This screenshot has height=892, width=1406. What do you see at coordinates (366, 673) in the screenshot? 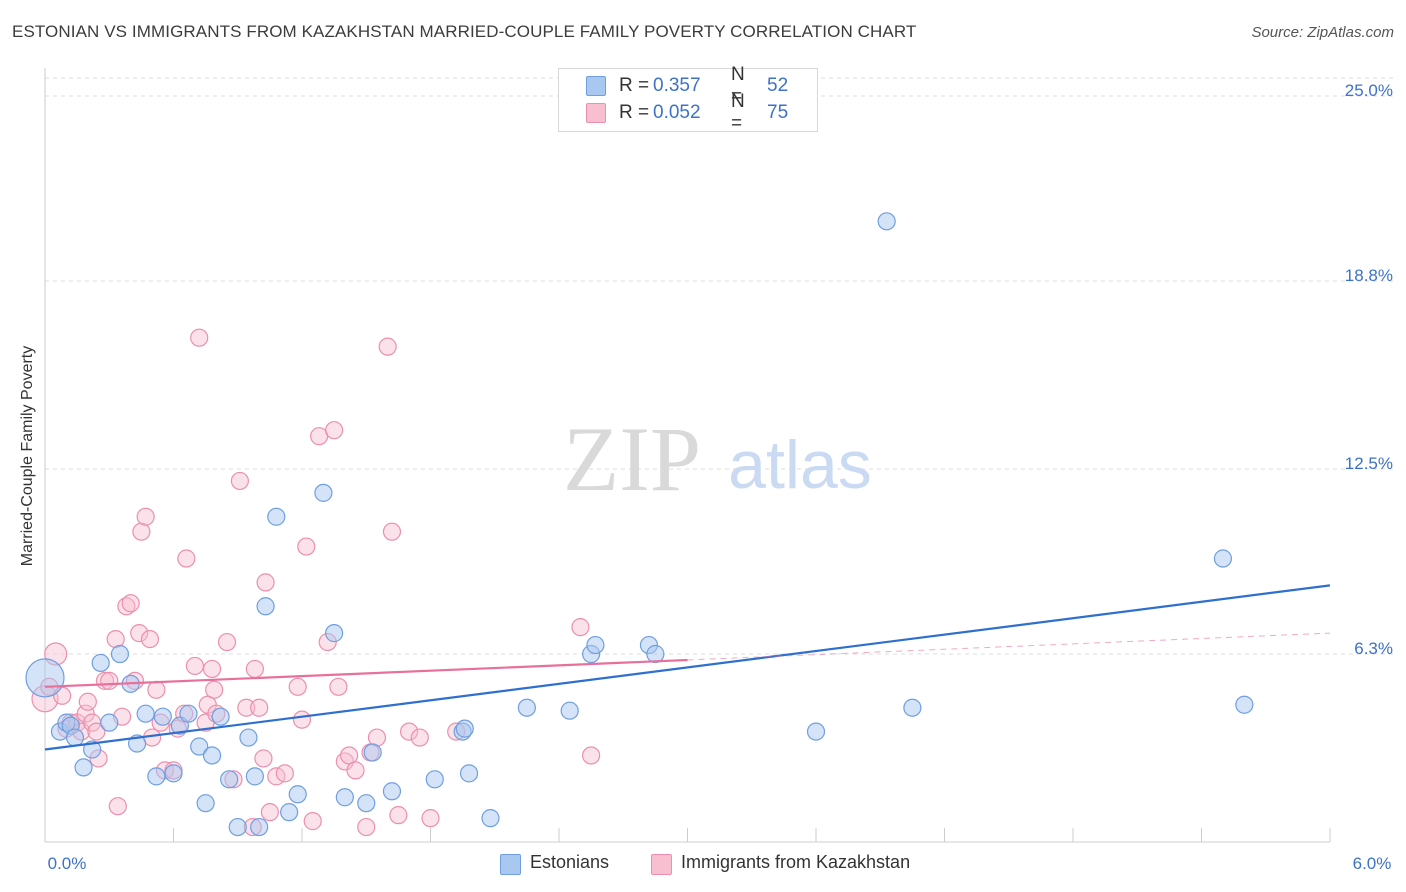
I see `trendline-kazakhstan` at bounding box center [366, 673].